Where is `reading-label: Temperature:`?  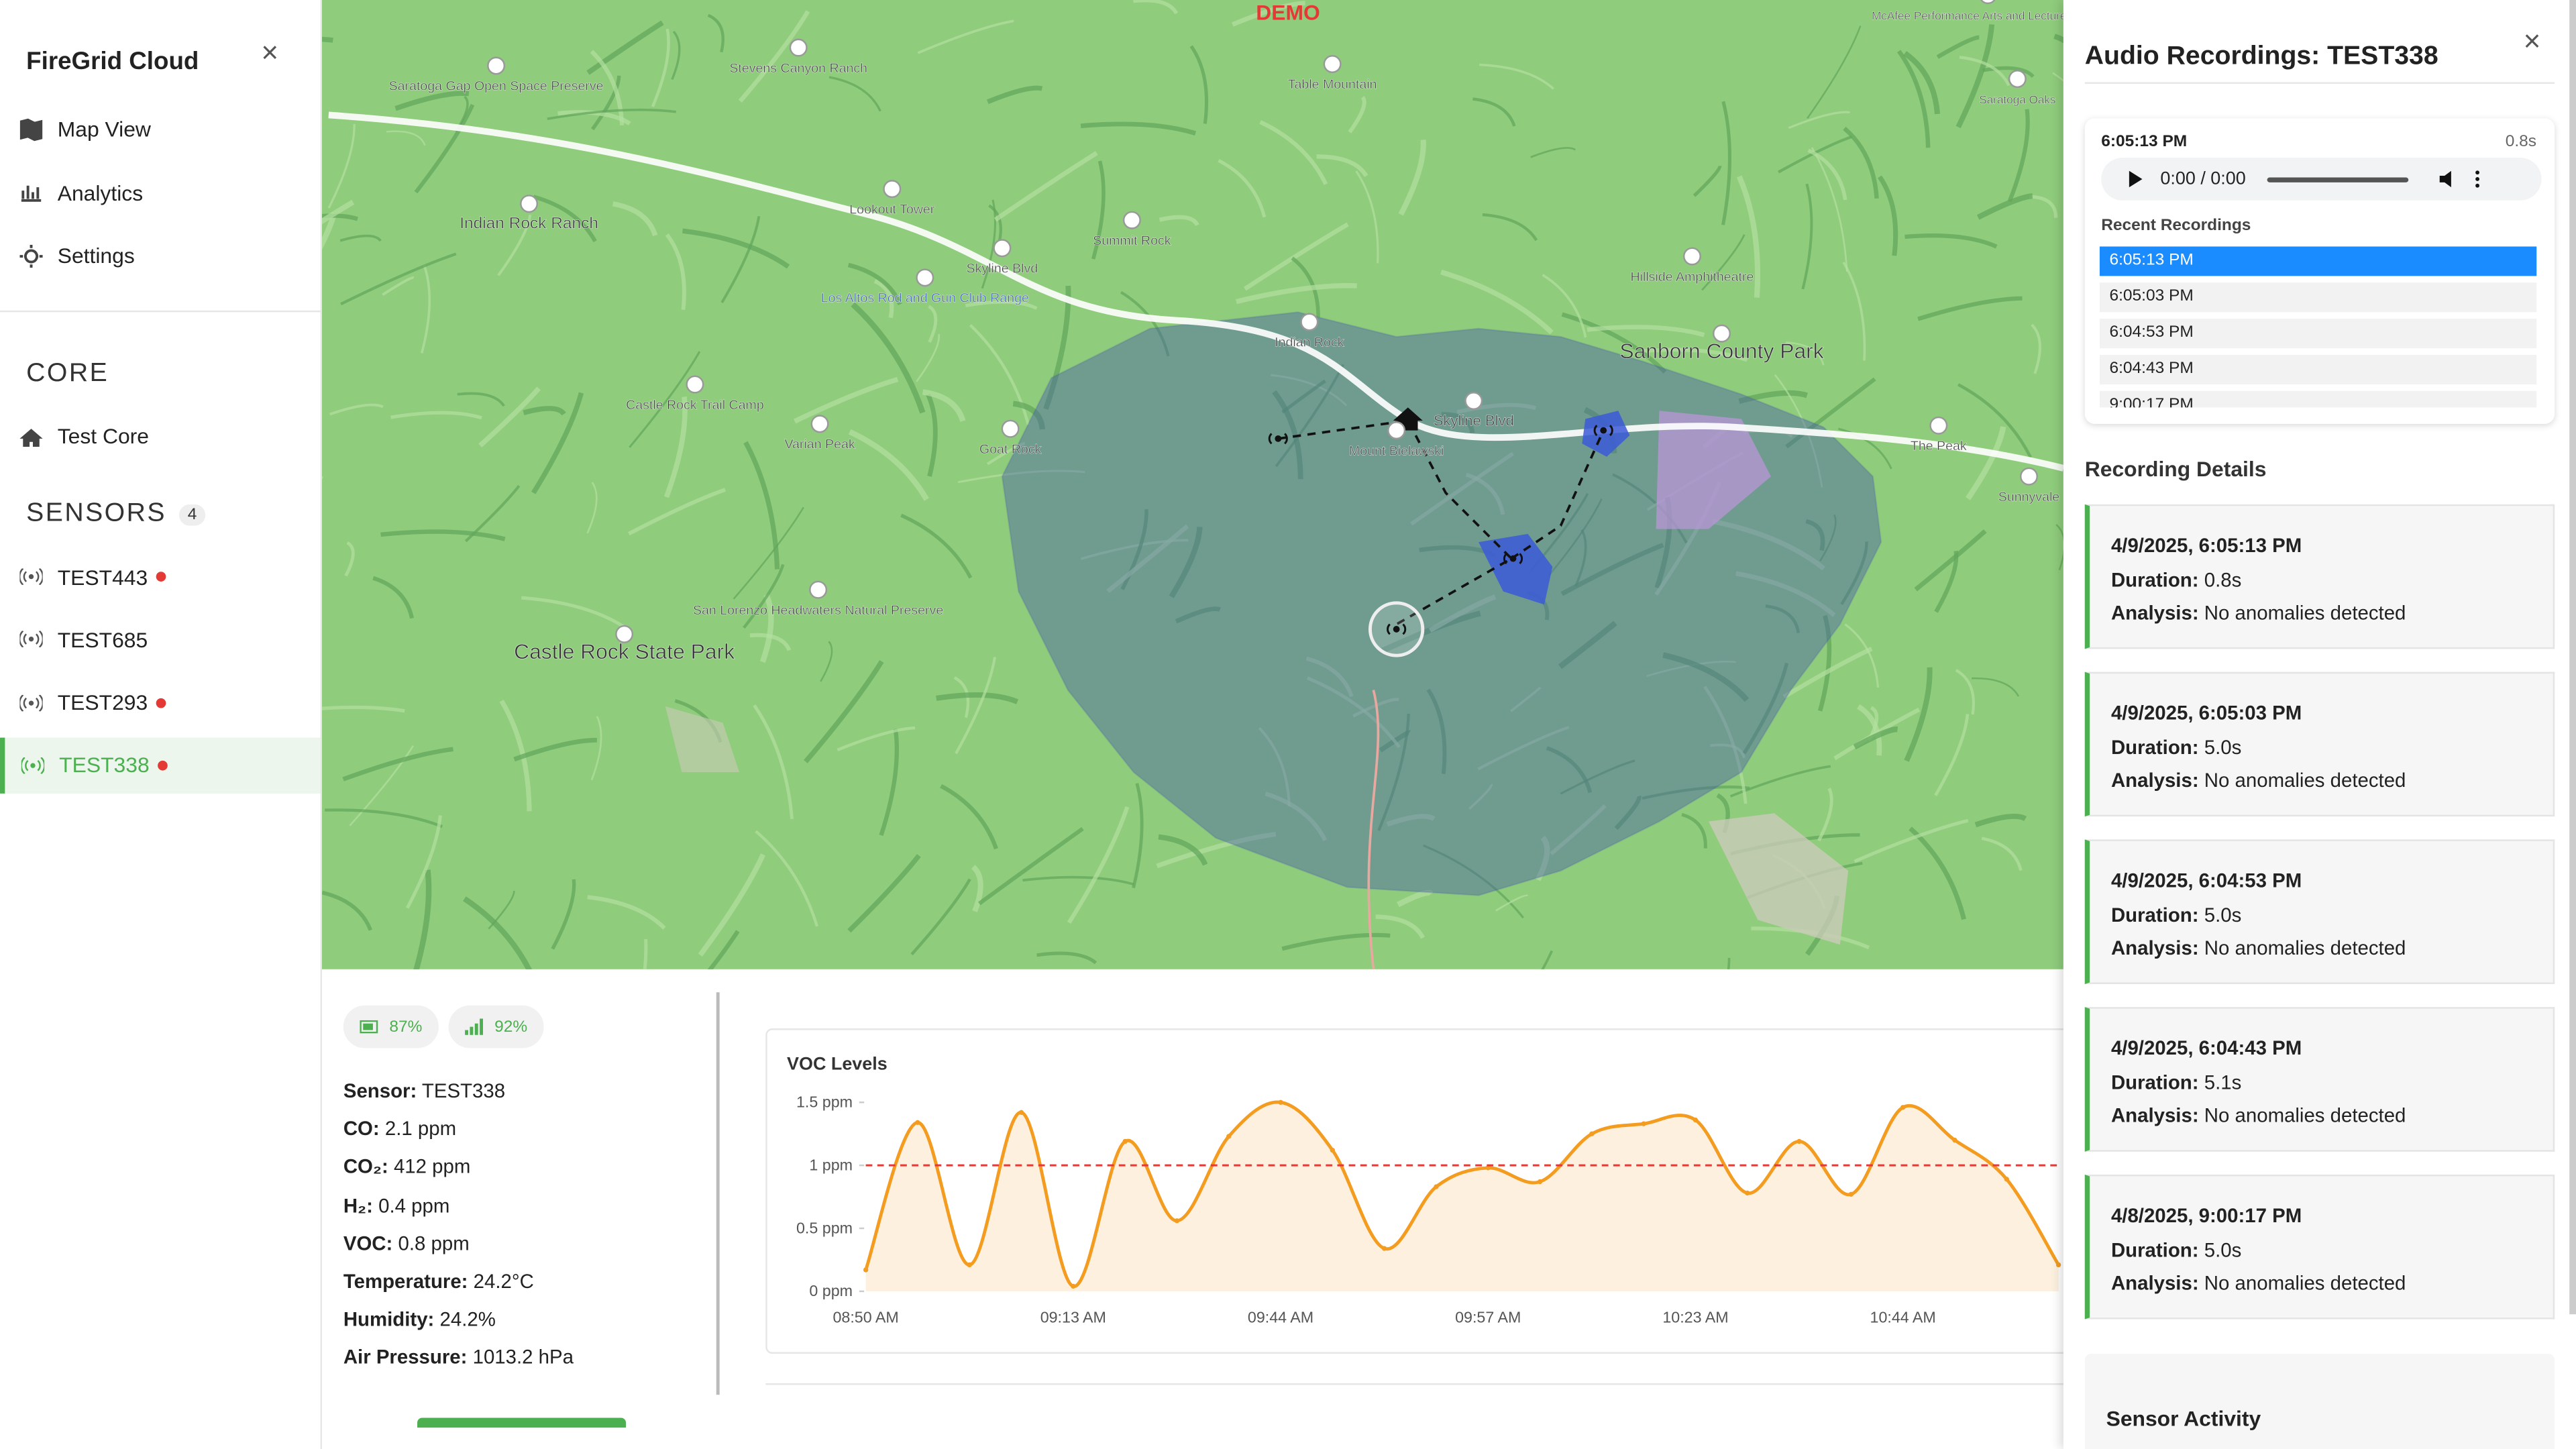
reading-label: Temperature: is located at coordinates (405, 1281).